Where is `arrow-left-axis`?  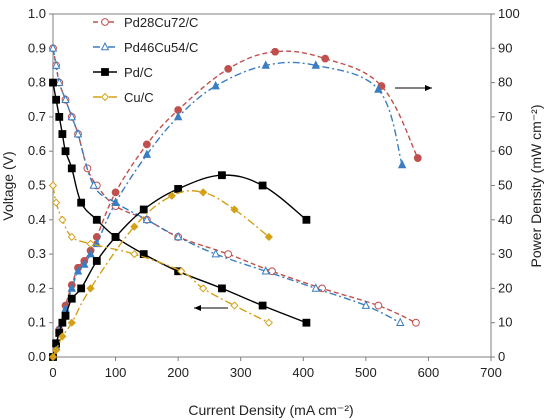 arrow-left-axis is located at coordinates (211, 308).